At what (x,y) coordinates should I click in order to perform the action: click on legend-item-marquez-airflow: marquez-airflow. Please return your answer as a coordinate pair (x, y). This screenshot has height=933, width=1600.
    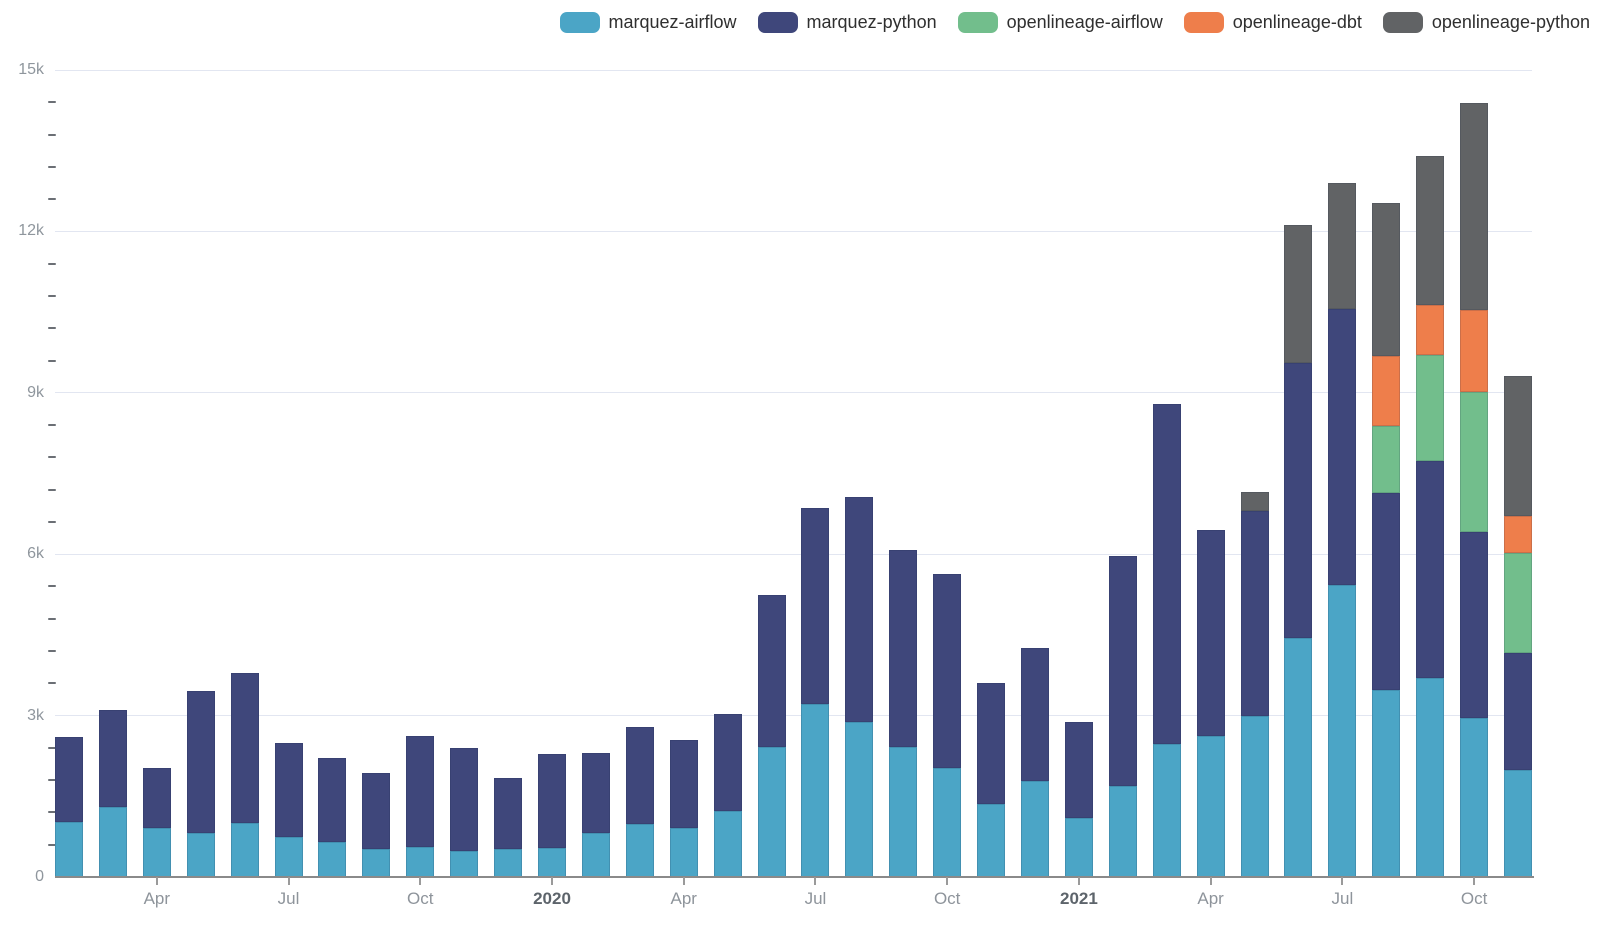
    Looking at the image, I should click on (648, 22).